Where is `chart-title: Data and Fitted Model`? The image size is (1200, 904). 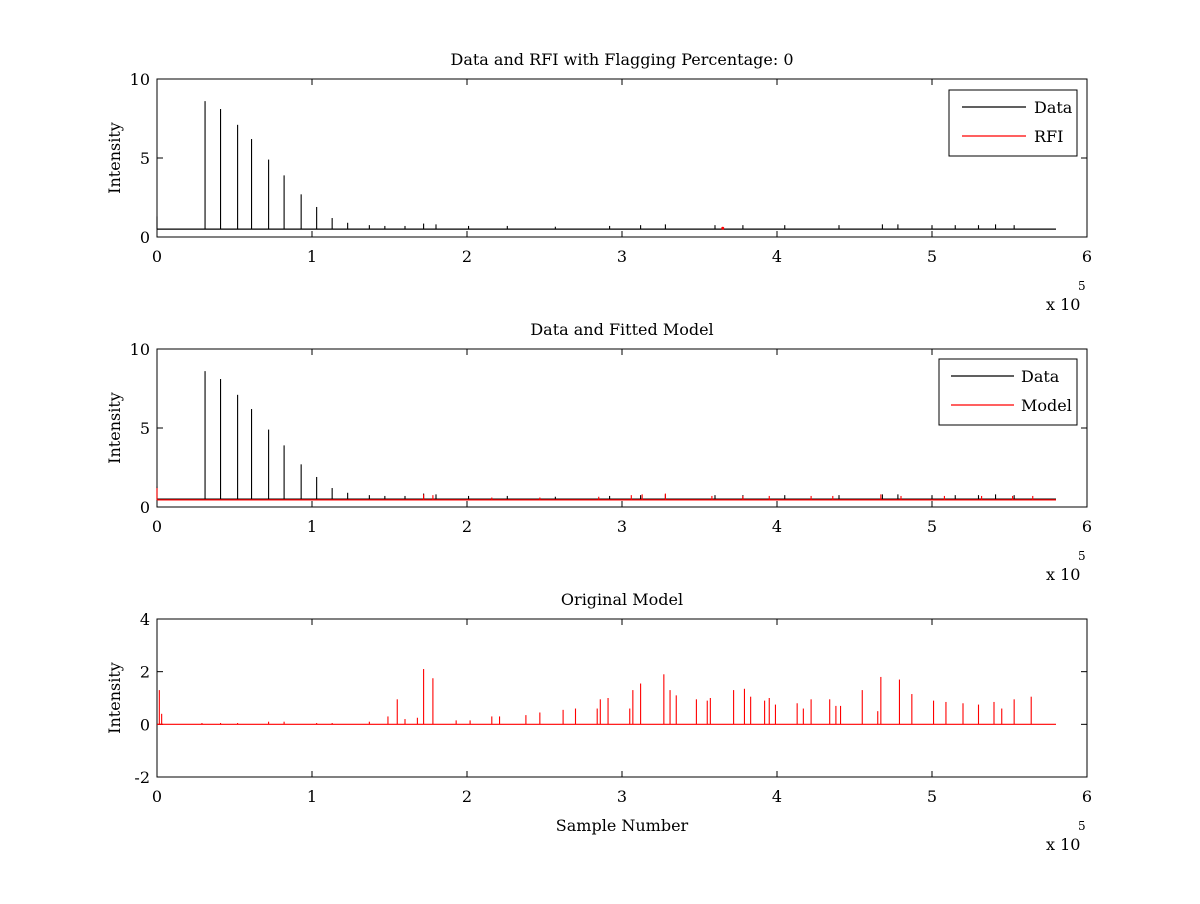
chart-title: Data and Fitted Model is located at coordinates (621, 329).